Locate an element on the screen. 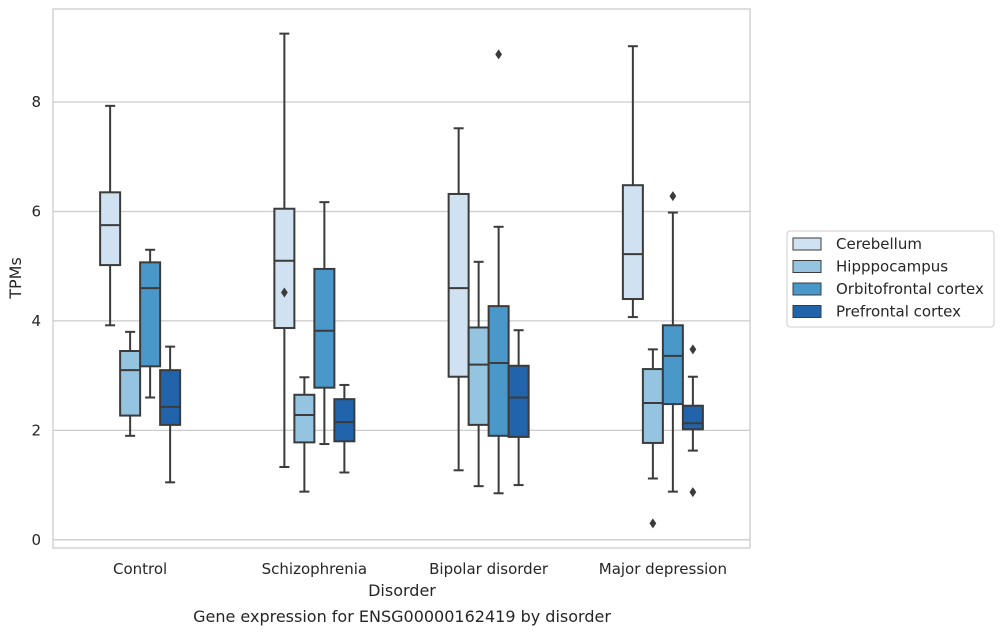  y-tick-labels: 0 2 4 6 8 is located at coordinates (36, 321).